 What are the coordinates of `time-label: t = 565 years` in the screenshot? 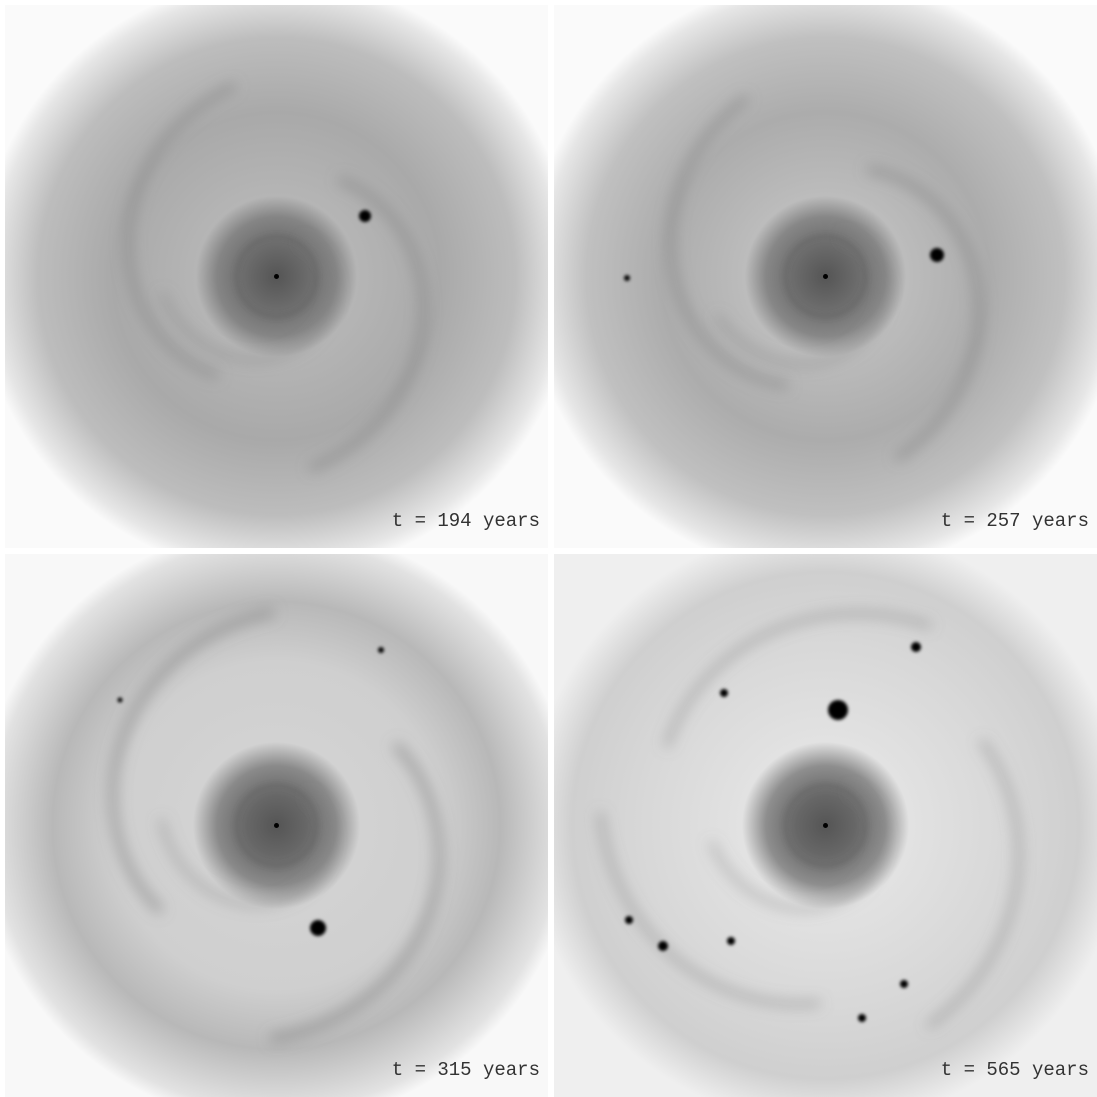 It's located at (1015, 1070).